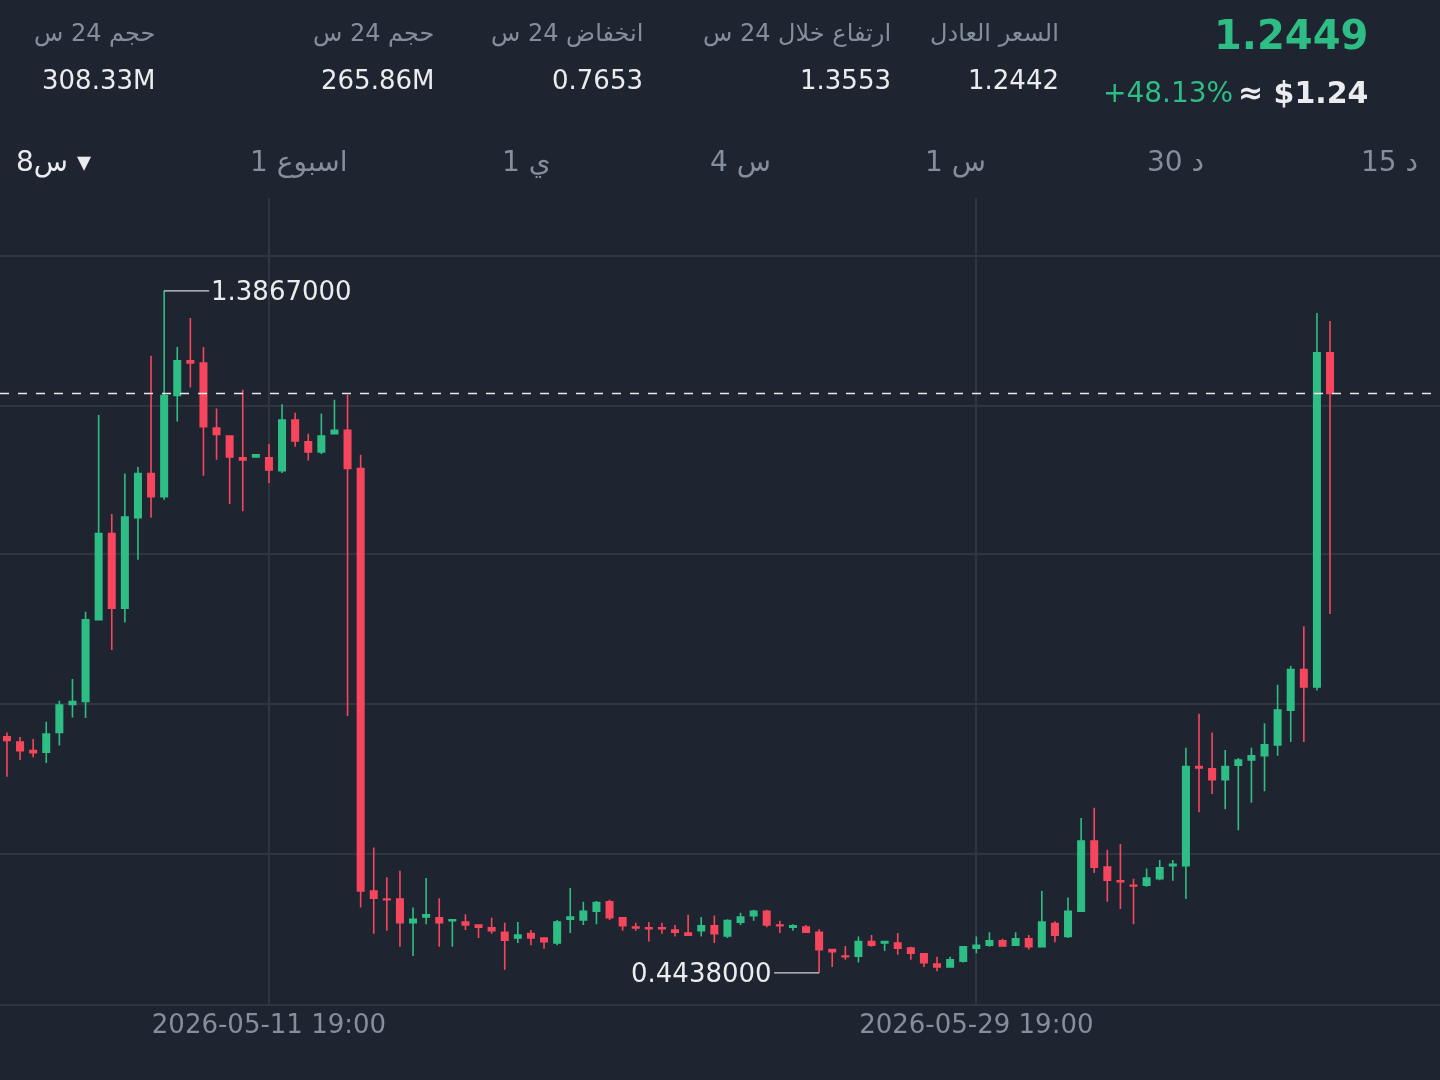 The image size is (1440, 1080). I want to click on text: 8س ▾, so click(53, 161).